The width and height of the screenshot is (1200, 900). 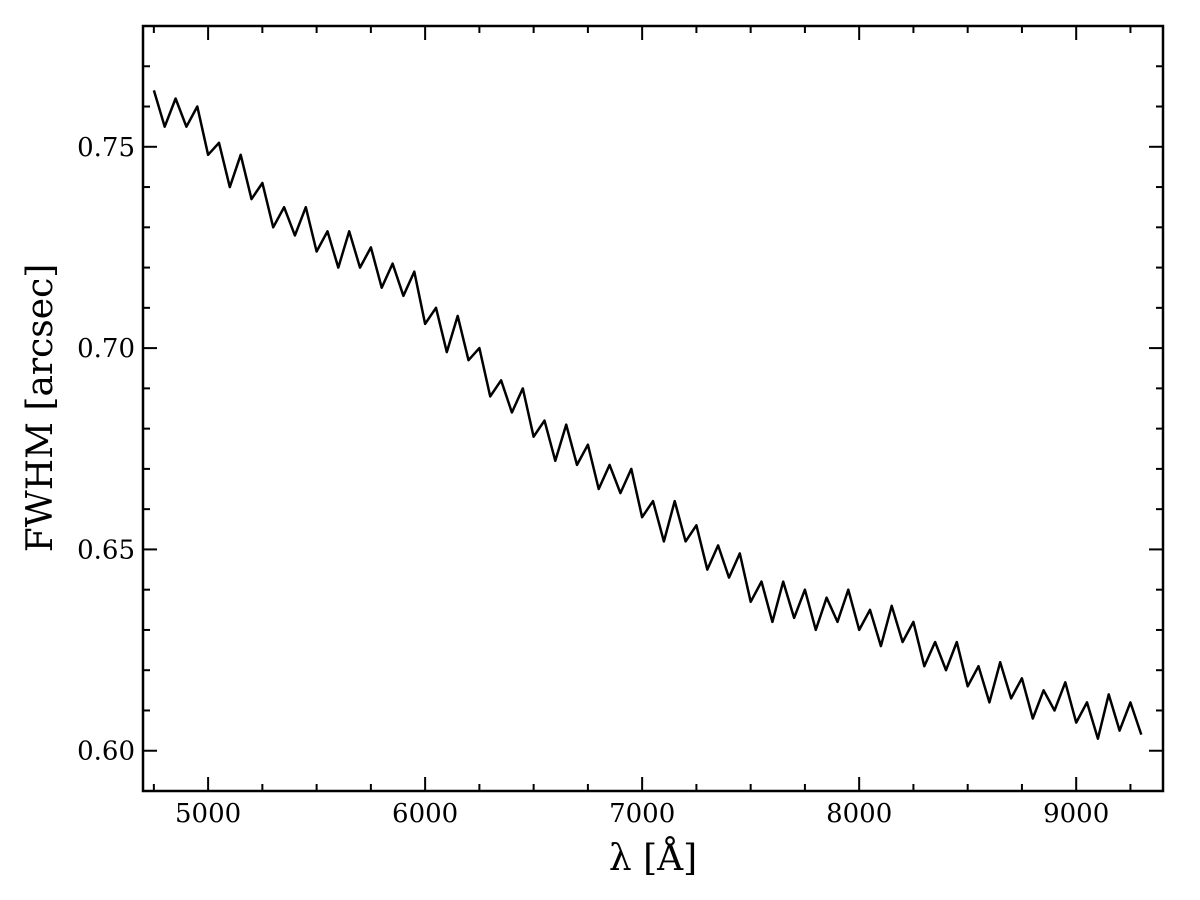 What do you see at coordinates (653, 858) in the screenshot?
I see `x-axis-label: λ [Å]` at bounding box center [653, 858].